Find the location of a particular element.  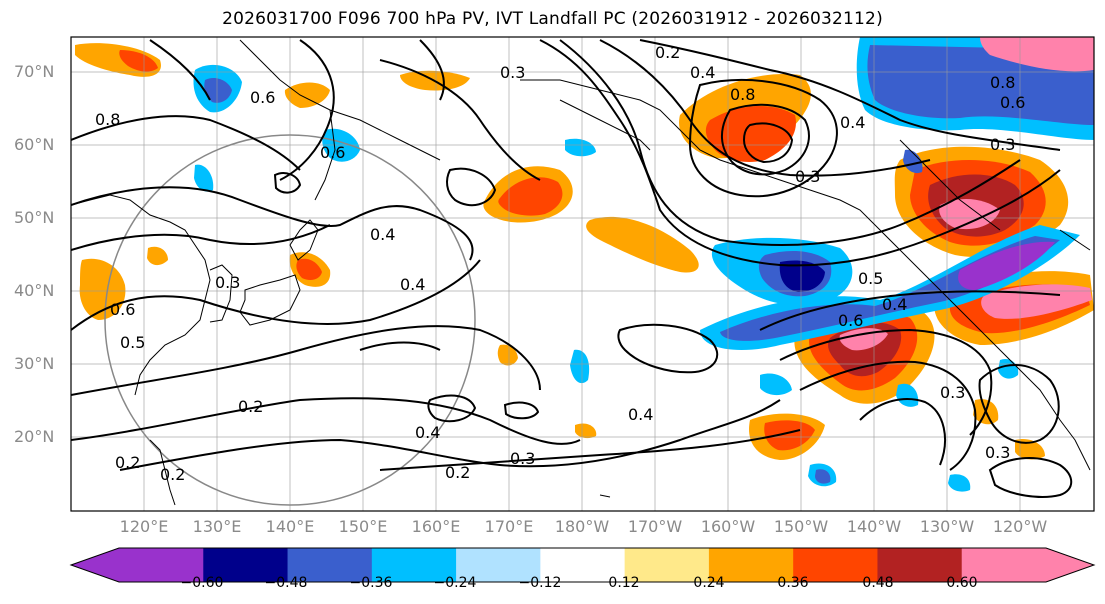

colorbar-tick-label: −0.12 is located at coordinates (540, 583).